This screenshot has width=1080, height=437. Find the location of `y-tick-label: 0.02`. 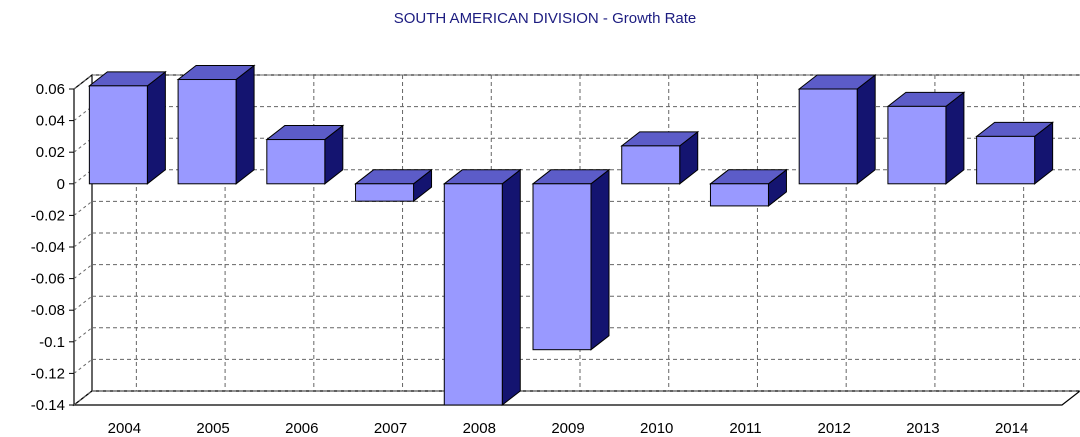

y-tick-label: 0.02 is located at coordinates (50, 152).